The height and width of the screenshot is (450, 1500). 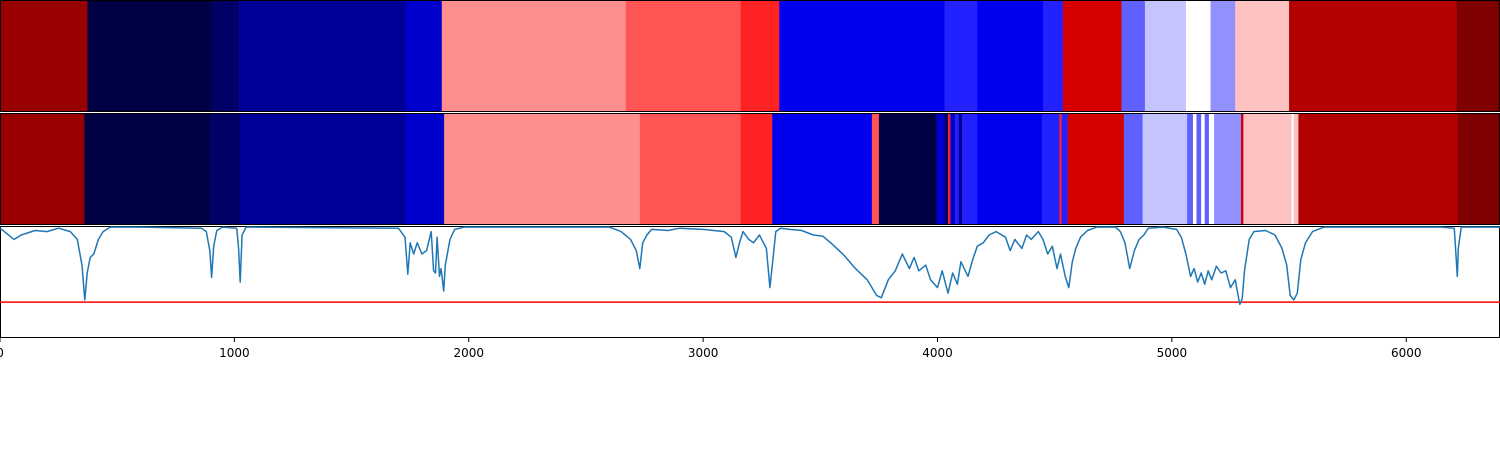 What do you see at coordinates (703, 353) in the screenshot?
I see `x-tick-label: 3000` at bounding box center [703, 353].